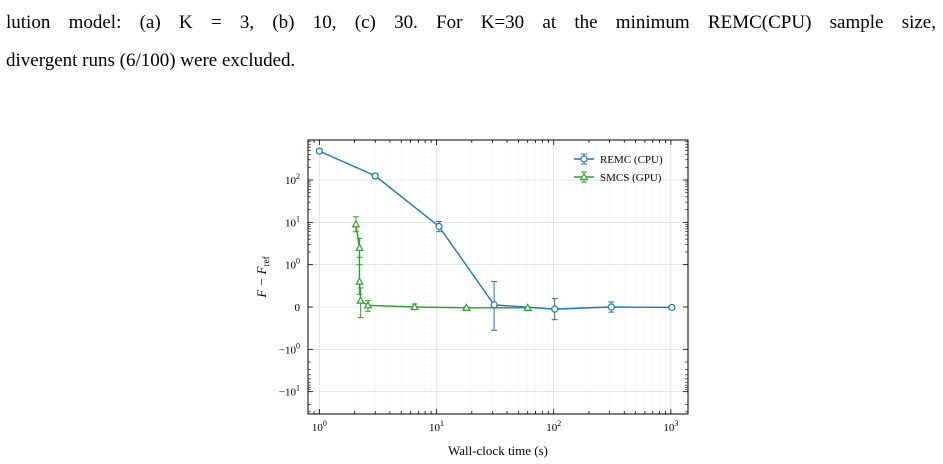  What do you see at coordinates (498, 450) in the screenshot?
I see `x-axis-label: Wall-clock time (s)` at bounding box center [498, 450].